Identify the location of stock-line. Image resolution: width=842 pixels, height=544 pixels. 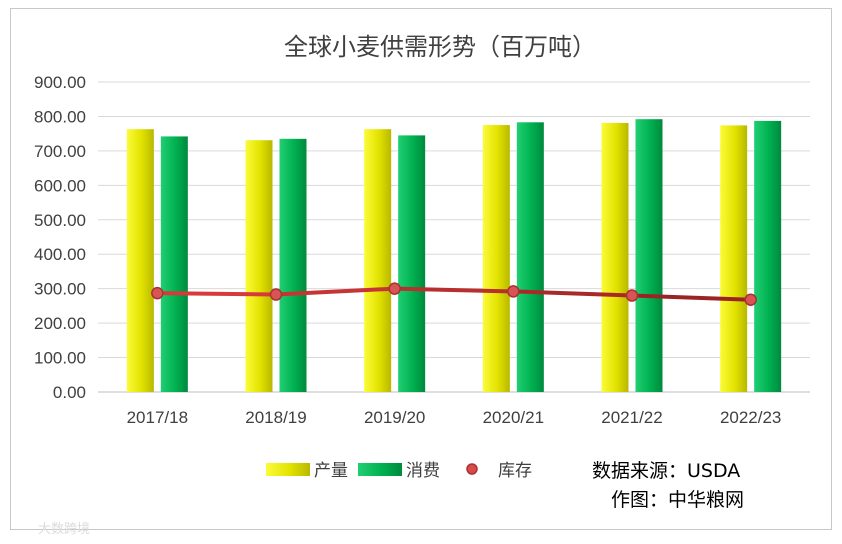
(454, 294).